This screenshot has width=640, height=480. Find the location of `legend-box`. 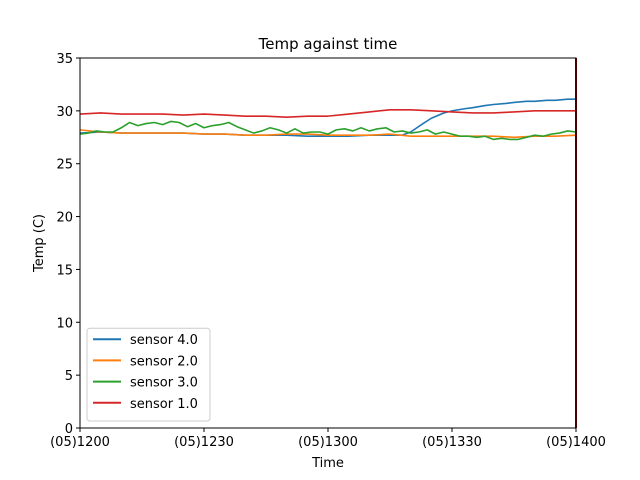

legend-box is located at coordinates (148, 374).